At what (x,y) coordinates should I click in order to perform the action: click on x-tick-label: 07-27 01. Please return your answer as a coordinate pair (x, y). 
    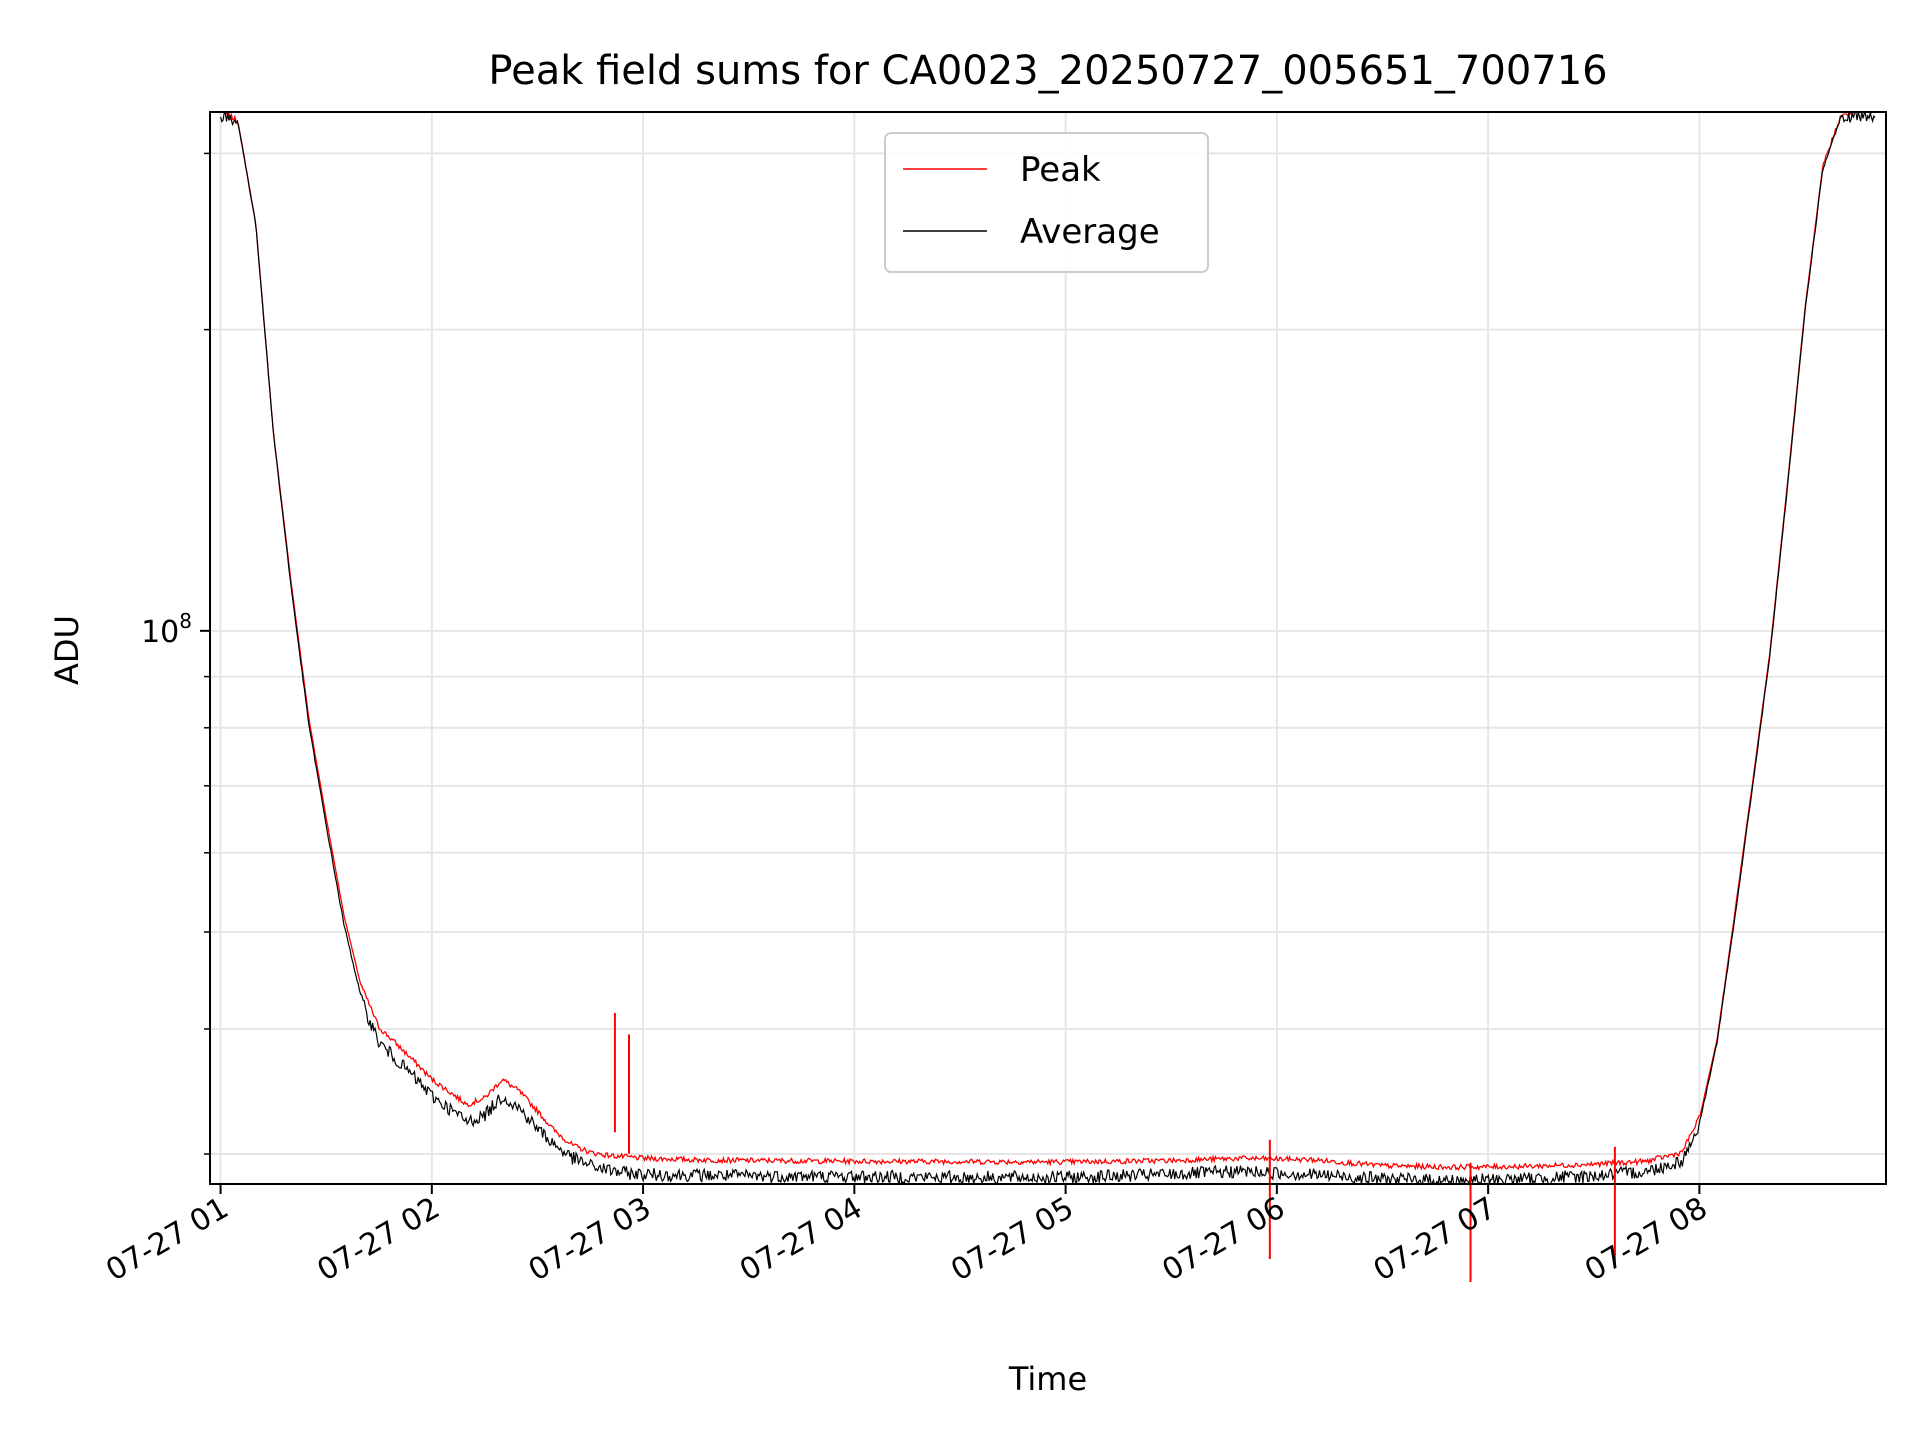
    Looking at the image, I should click on (167, 1240).